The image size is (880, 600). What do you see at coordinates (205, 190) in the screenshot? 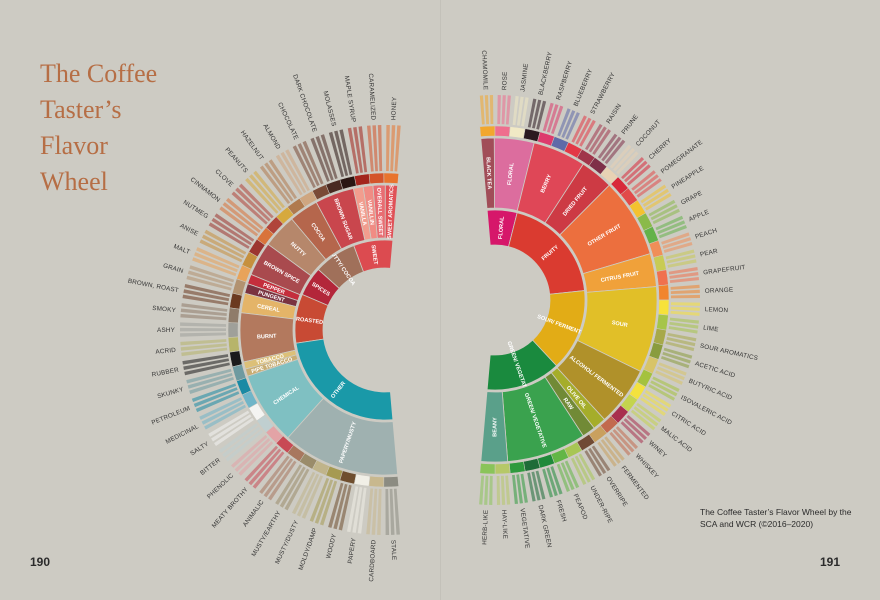
I see `outer-label-cinnamon: CINNAMON` at bounding box center [205, 190].